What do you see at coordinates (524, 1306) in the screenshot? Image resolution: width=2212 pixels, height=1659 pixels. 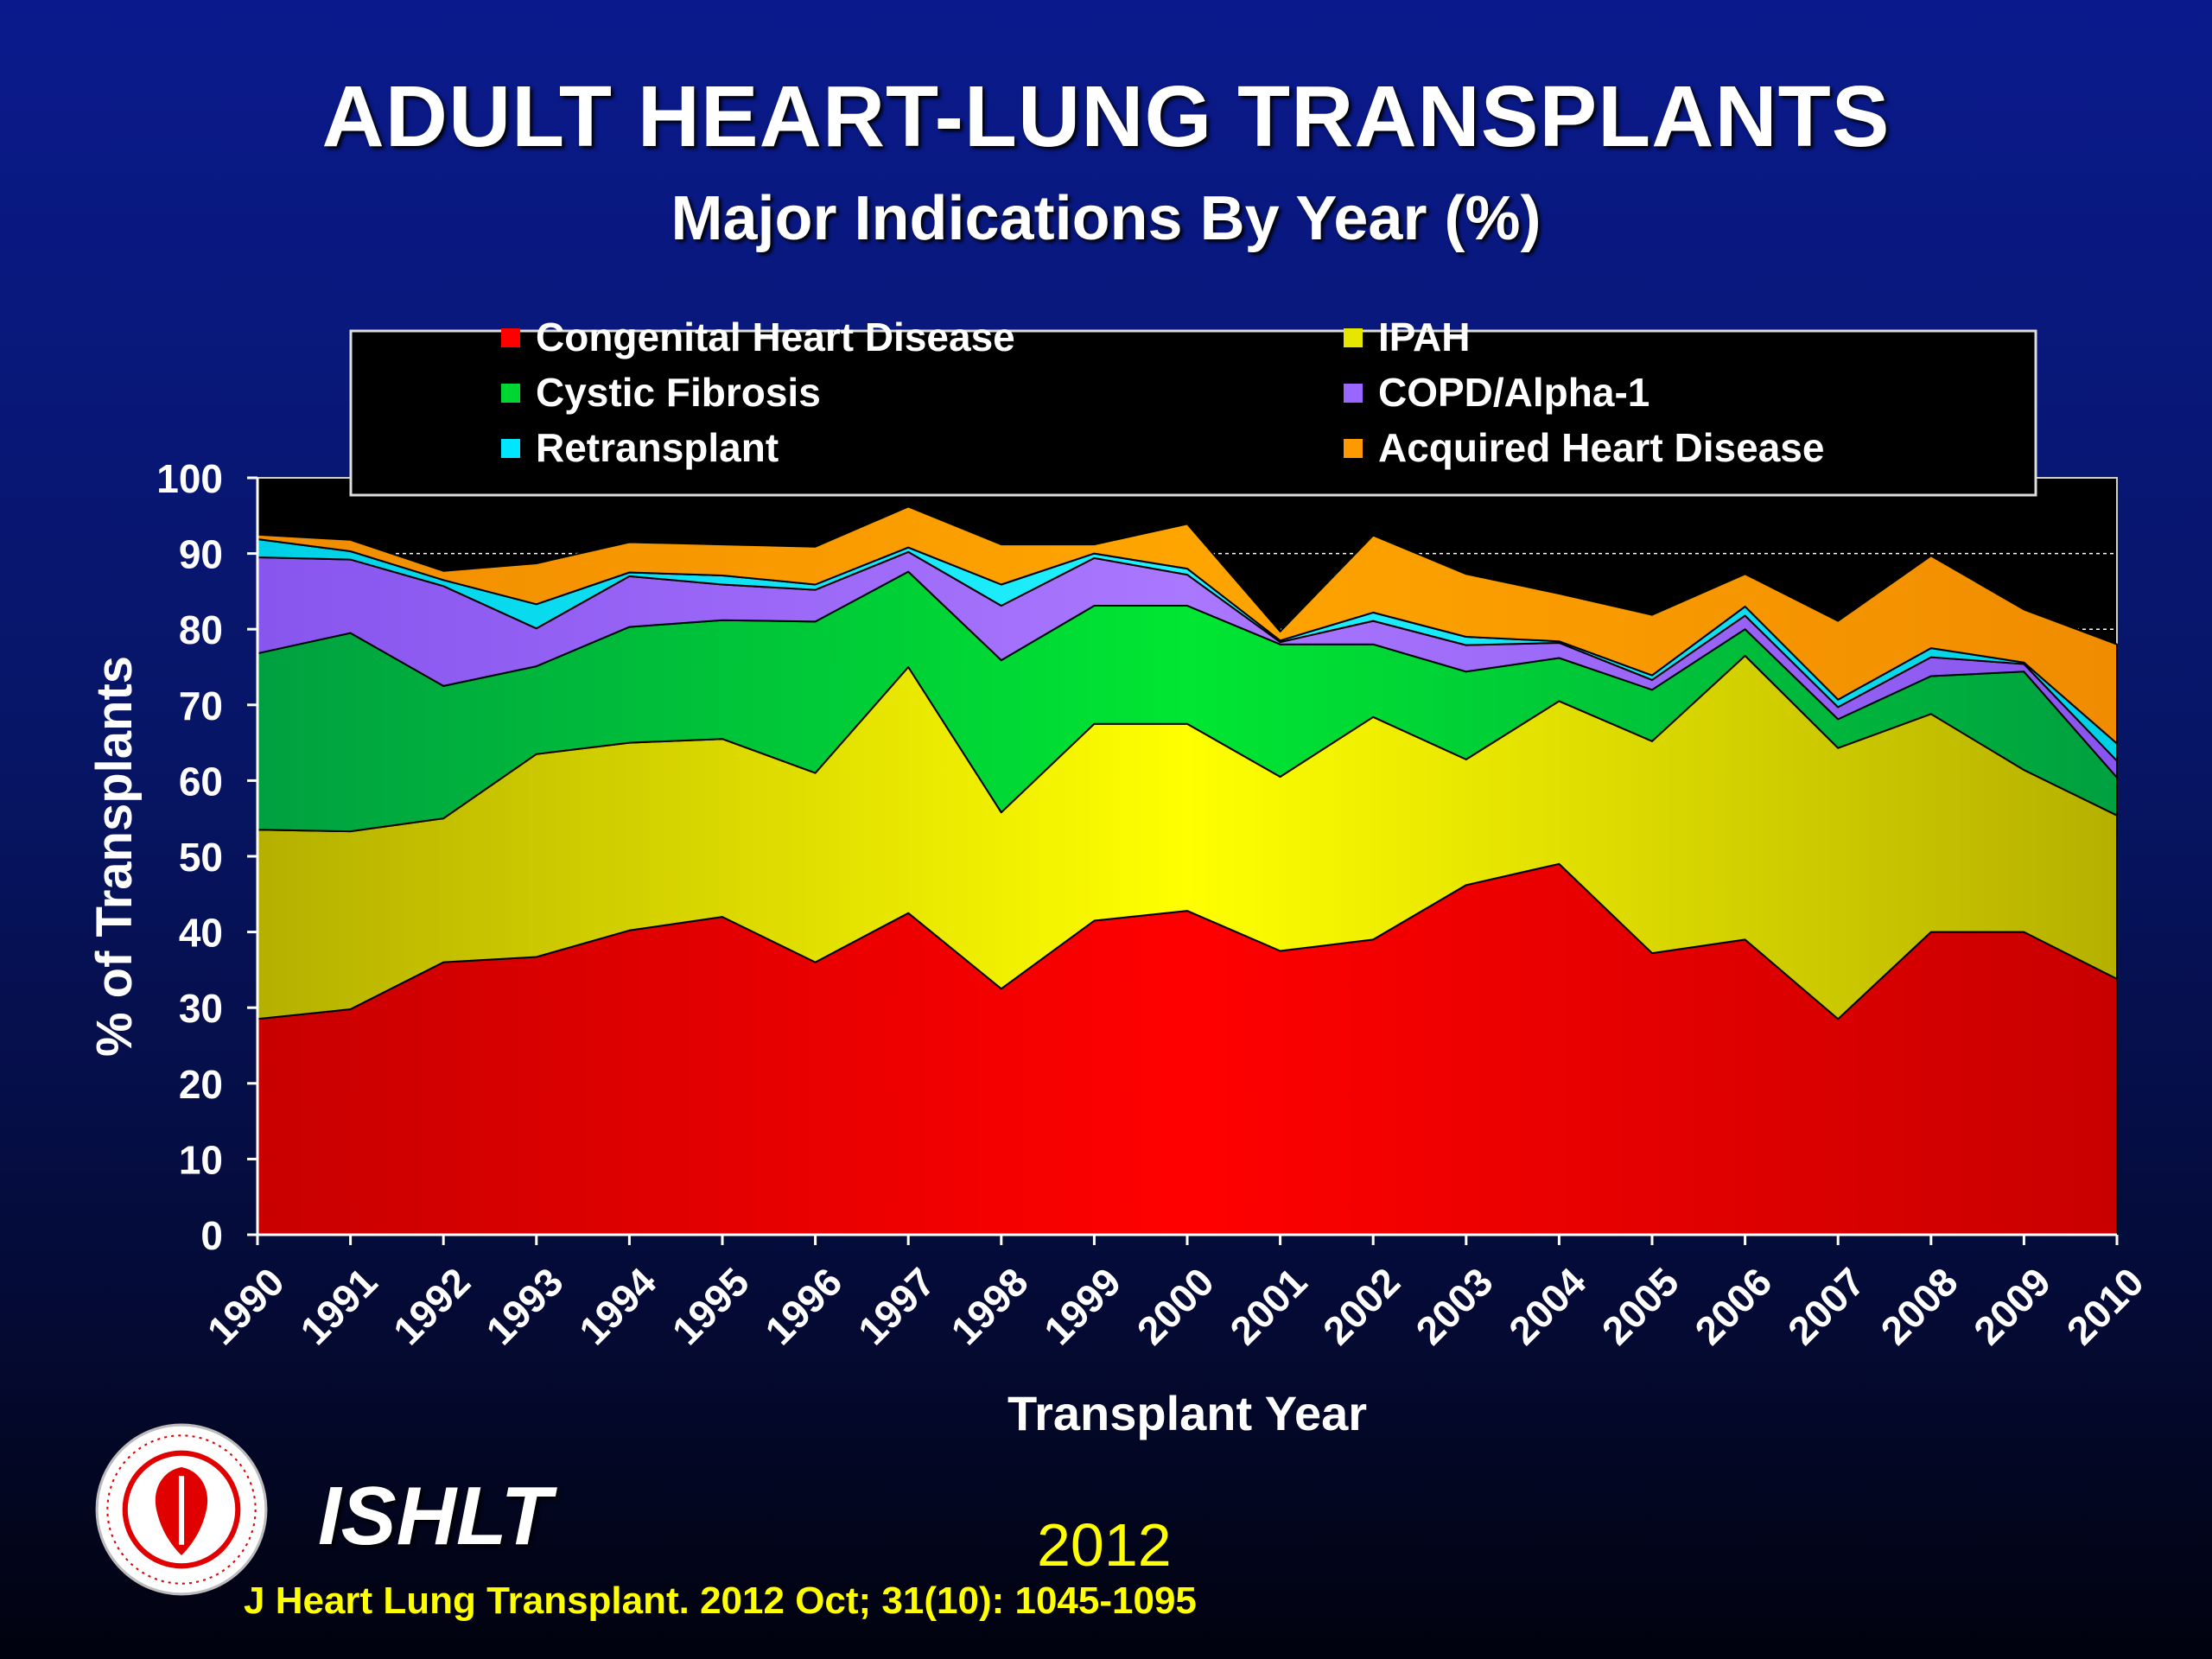 I see `x-tick-label: 1993` at bounding box center [524, 1306].